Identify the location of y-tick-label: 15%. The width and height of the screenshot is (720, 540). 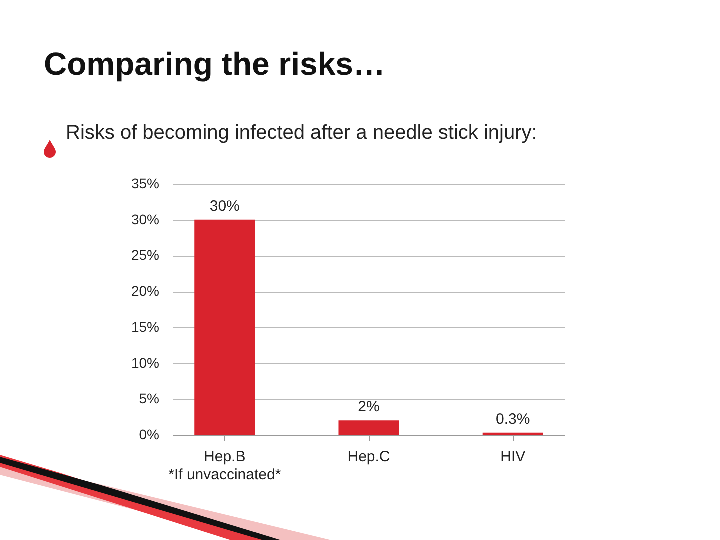
(145, 326).